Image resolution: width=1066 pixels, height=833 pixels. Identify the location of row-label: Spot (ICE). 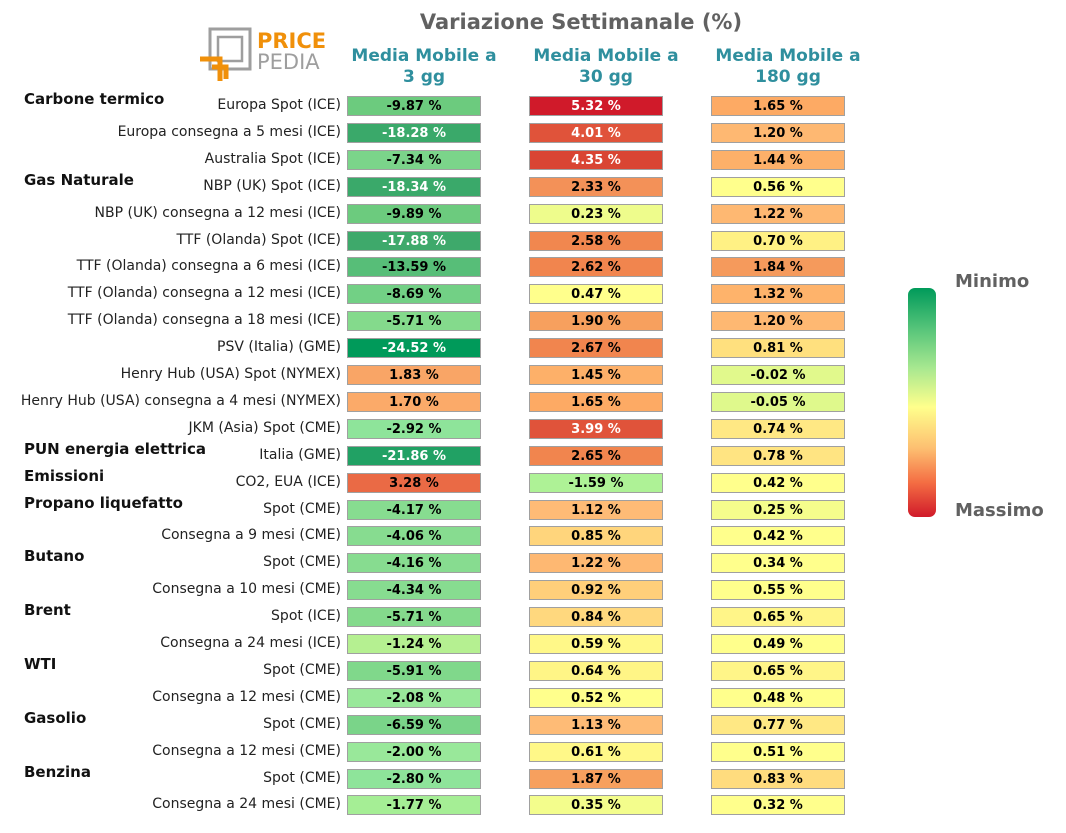
(306, 616).